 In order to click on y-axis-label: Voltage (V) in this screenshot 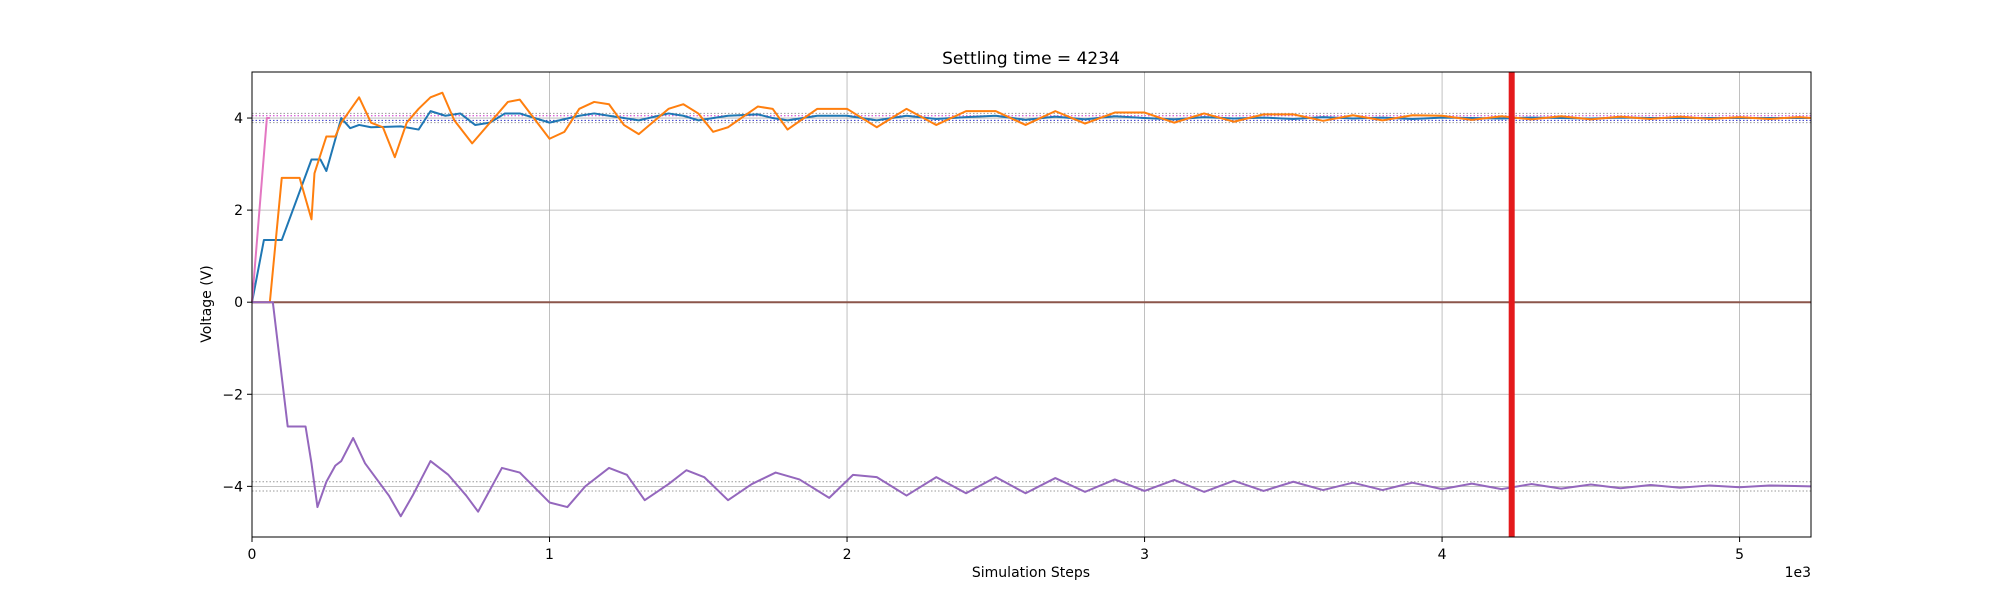, I will do `click(207, 303)`.